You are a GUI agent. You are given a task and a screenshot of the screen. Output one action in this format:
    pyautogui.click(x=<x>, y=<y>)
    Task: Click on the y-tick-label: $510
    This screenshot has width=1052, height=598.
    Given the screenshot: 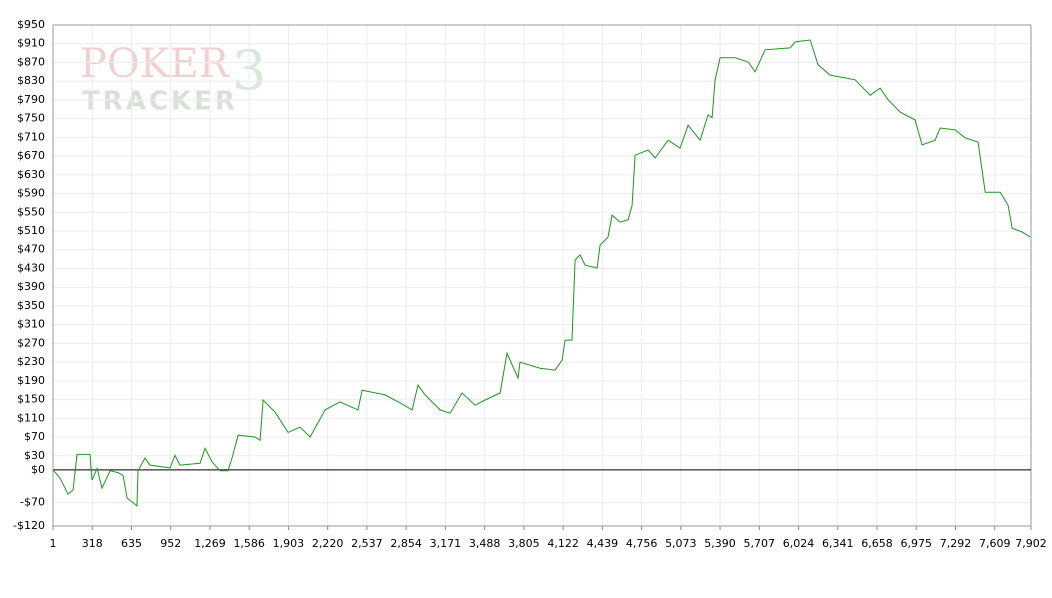 What is the action you would take?
    pyautogui.click(x=31, y=230)
    